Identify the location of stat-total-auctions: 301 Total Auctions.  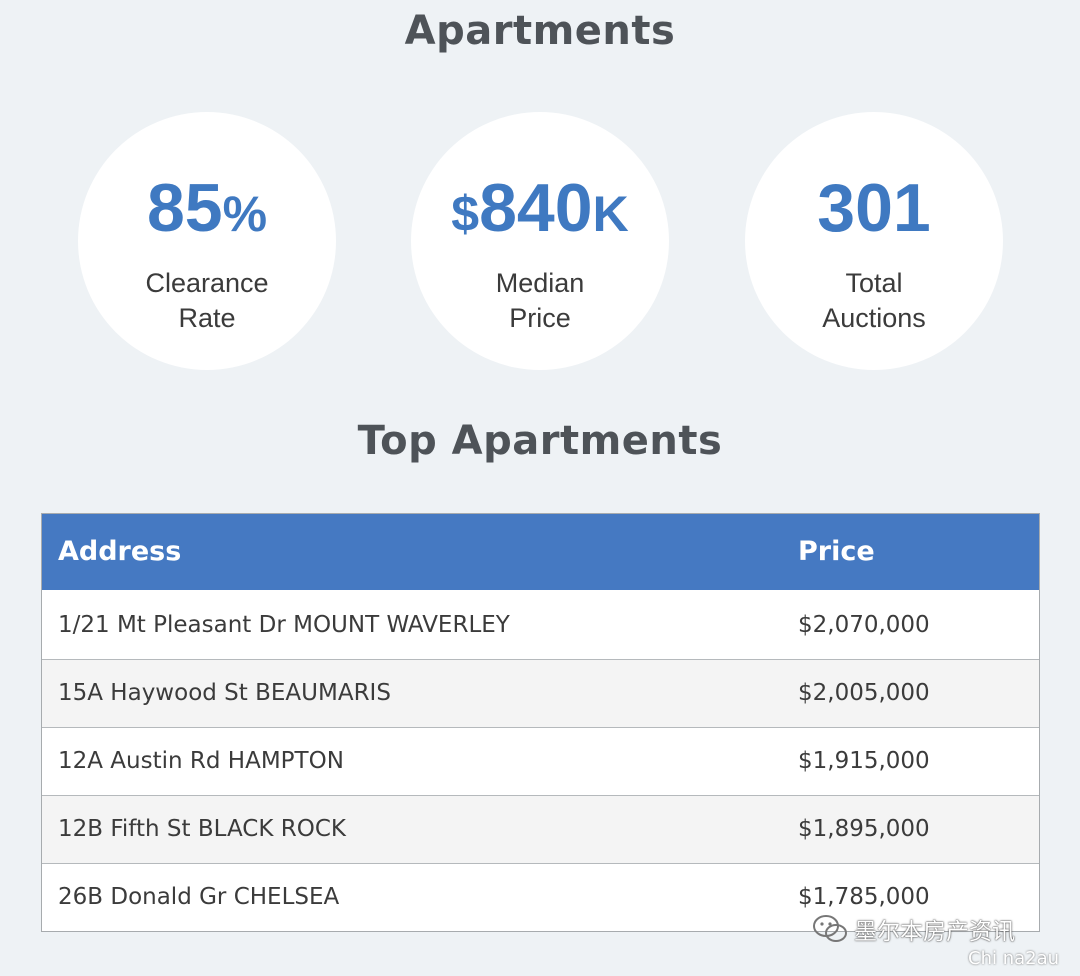
(874, 241).